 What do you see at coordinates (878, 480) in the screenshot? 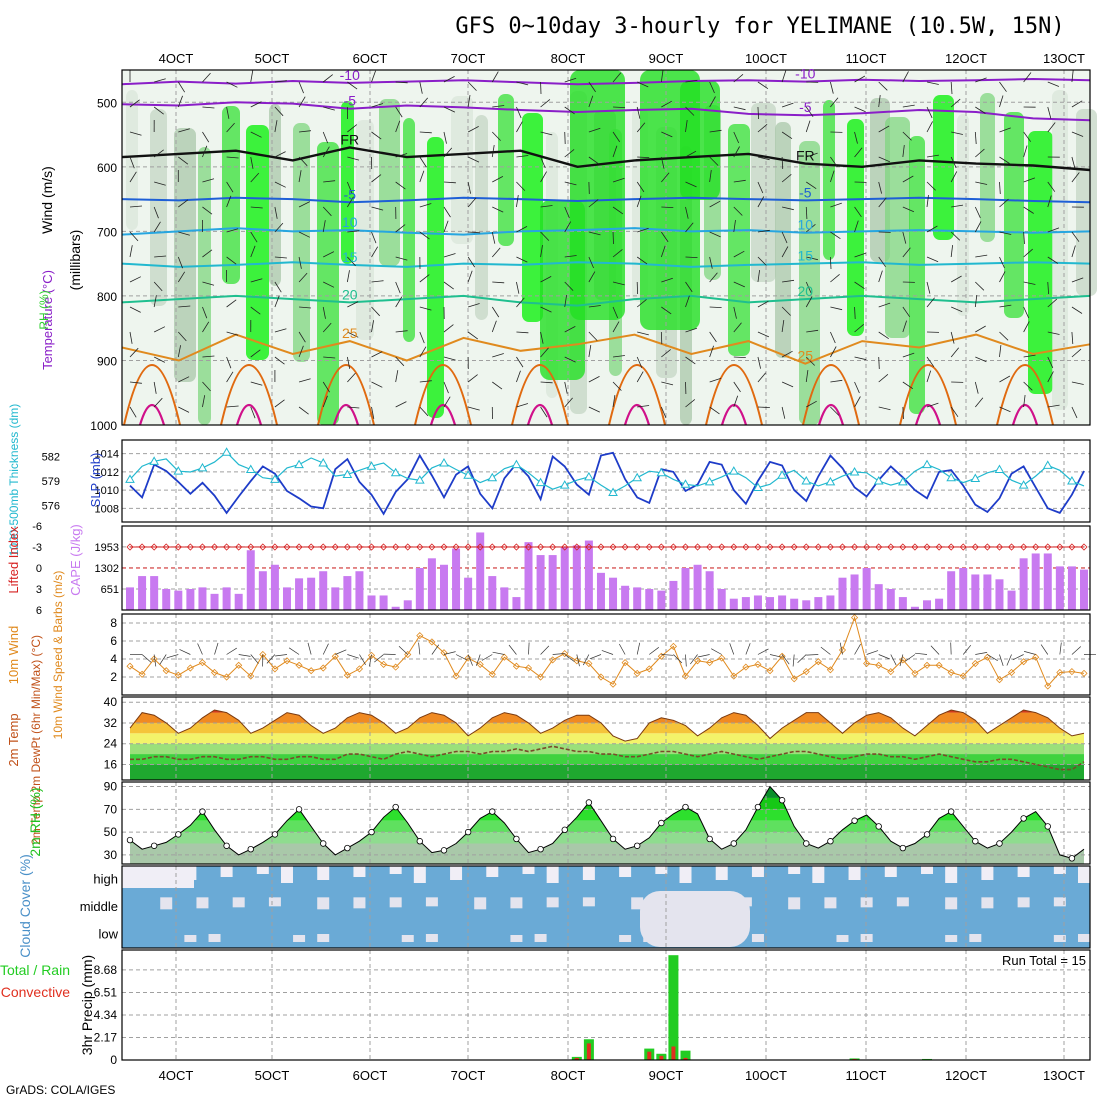
I see `thickness-marker` at bounding box center [878, 480].